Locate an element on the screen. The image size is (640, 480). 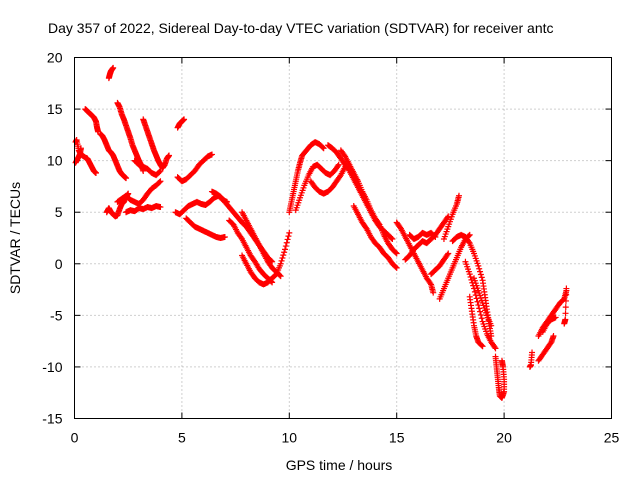
y-tick-label: -5 is located at coordinates (56, 315).